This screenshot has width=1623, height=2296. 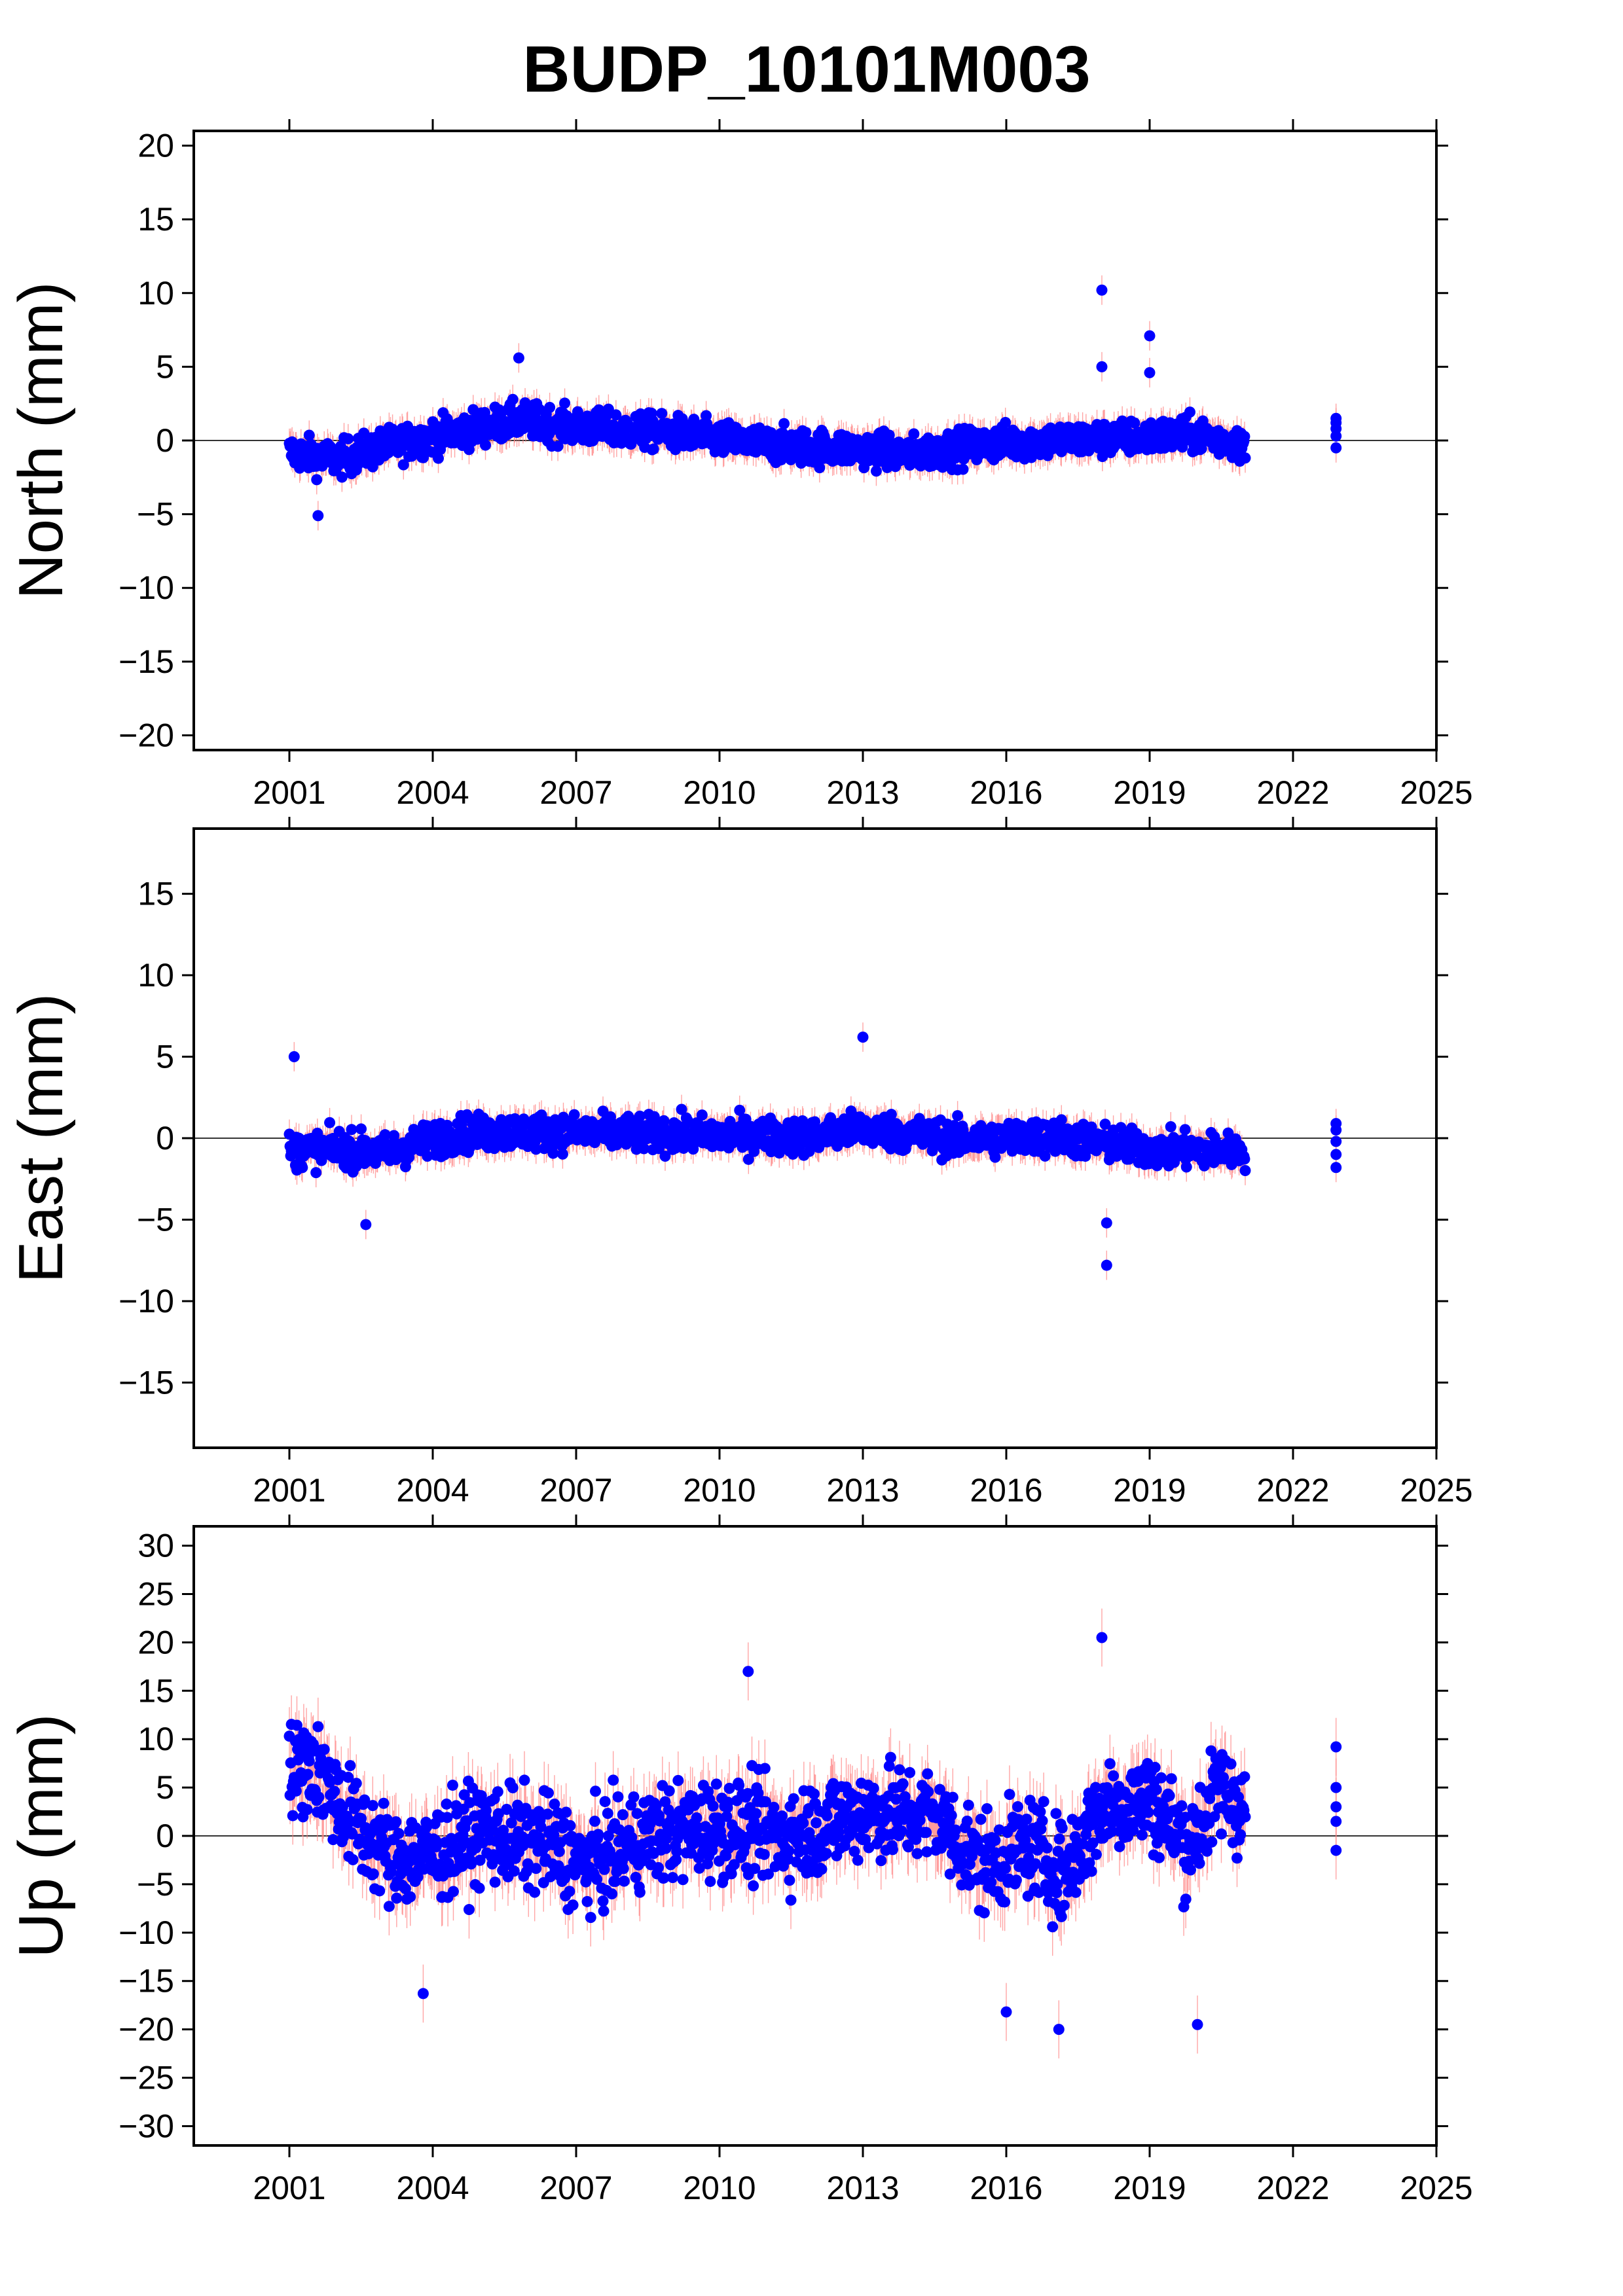 I want to click on y-tick-label: 5, so click(x=165, y=366).